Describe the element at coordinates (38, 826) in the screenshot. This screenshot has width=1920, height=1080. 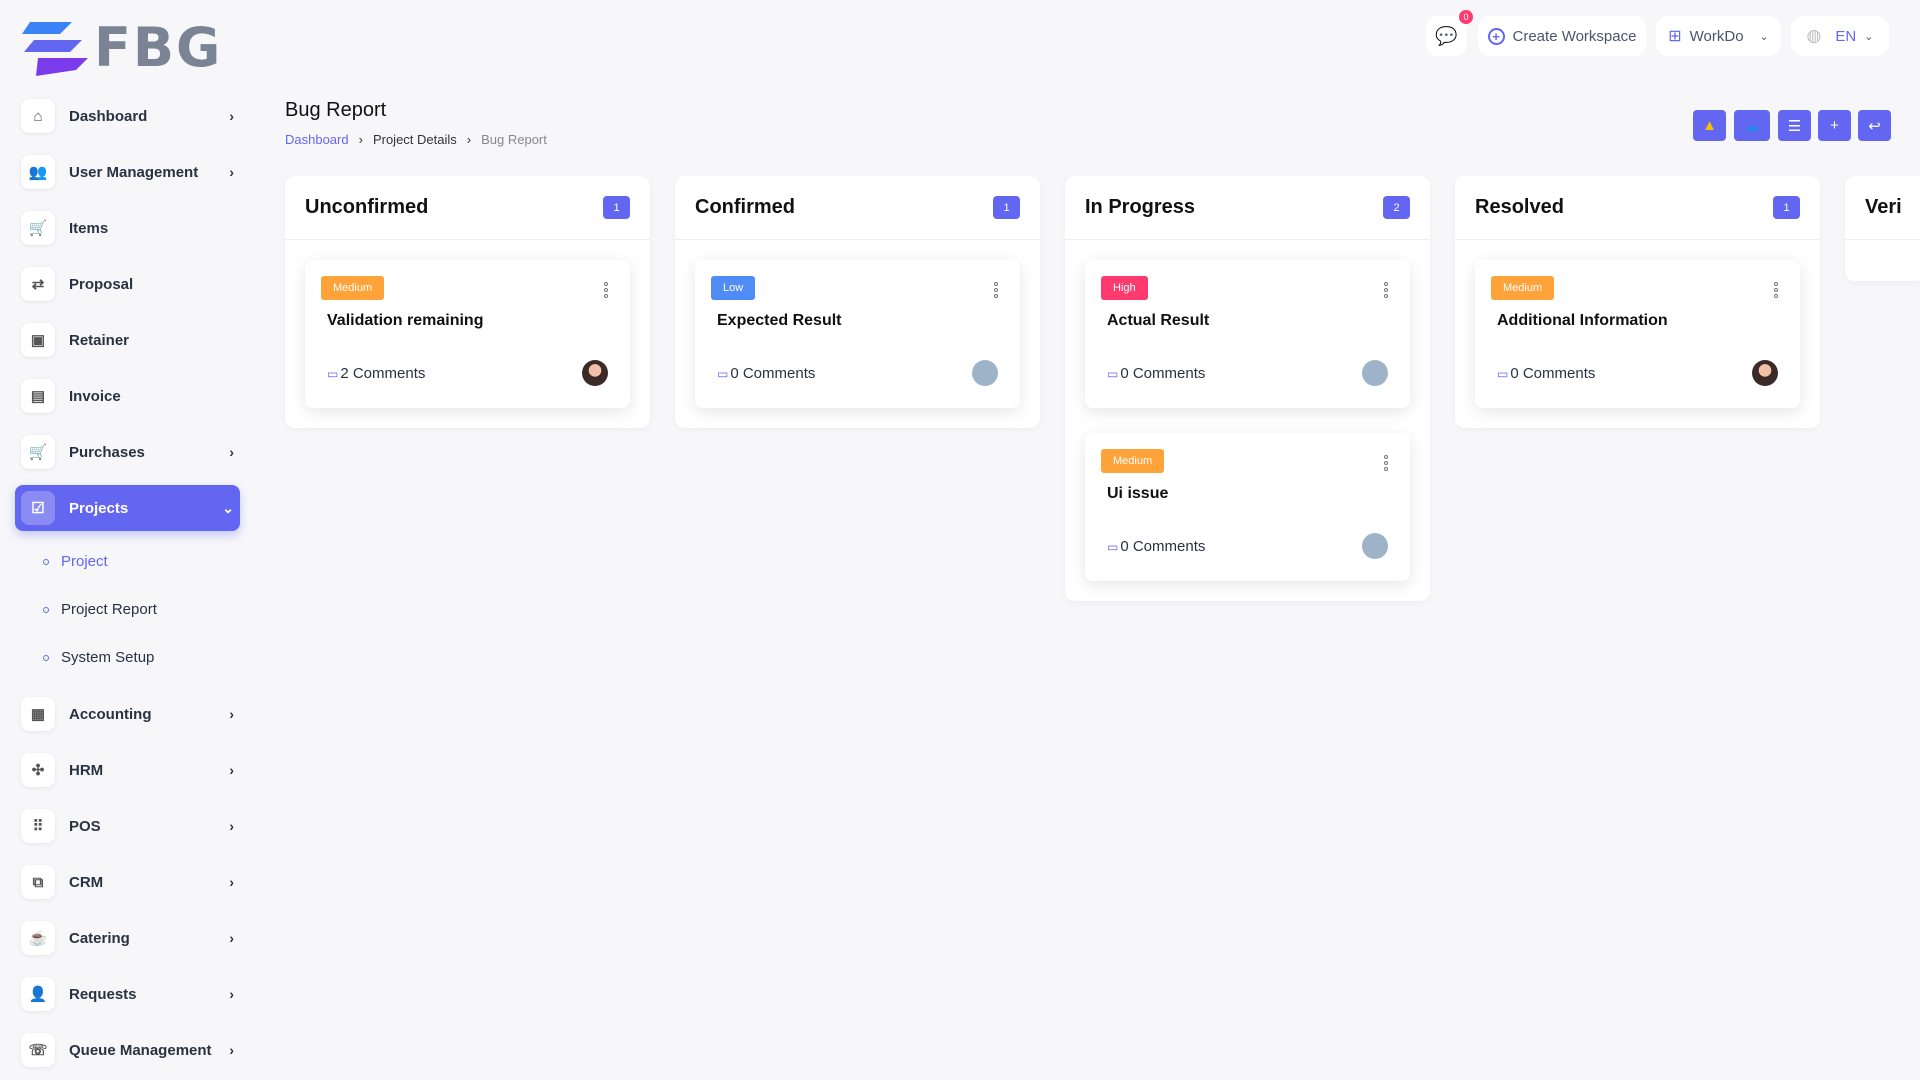
I see `dots-grid-icon: ⠿` at that location.